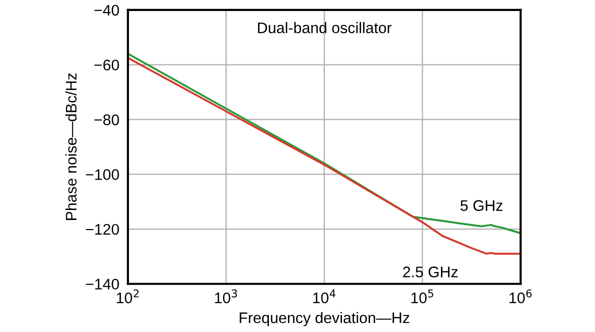 The width and height of the screenshot is (595, 332). I want to click on y-tick-label: −80, so click(106, 120).